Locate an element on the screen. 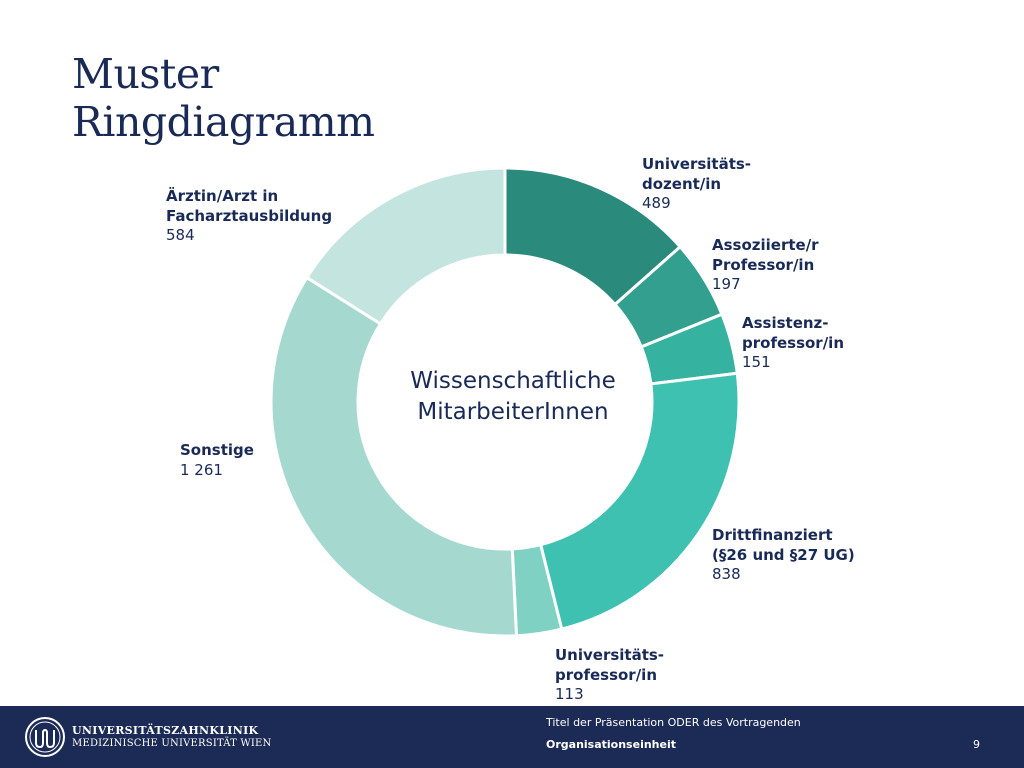 Image resolution: width=1024 pixels, height=768 pixels. slice-label-value: 584 is located at coordinates (180, 235).